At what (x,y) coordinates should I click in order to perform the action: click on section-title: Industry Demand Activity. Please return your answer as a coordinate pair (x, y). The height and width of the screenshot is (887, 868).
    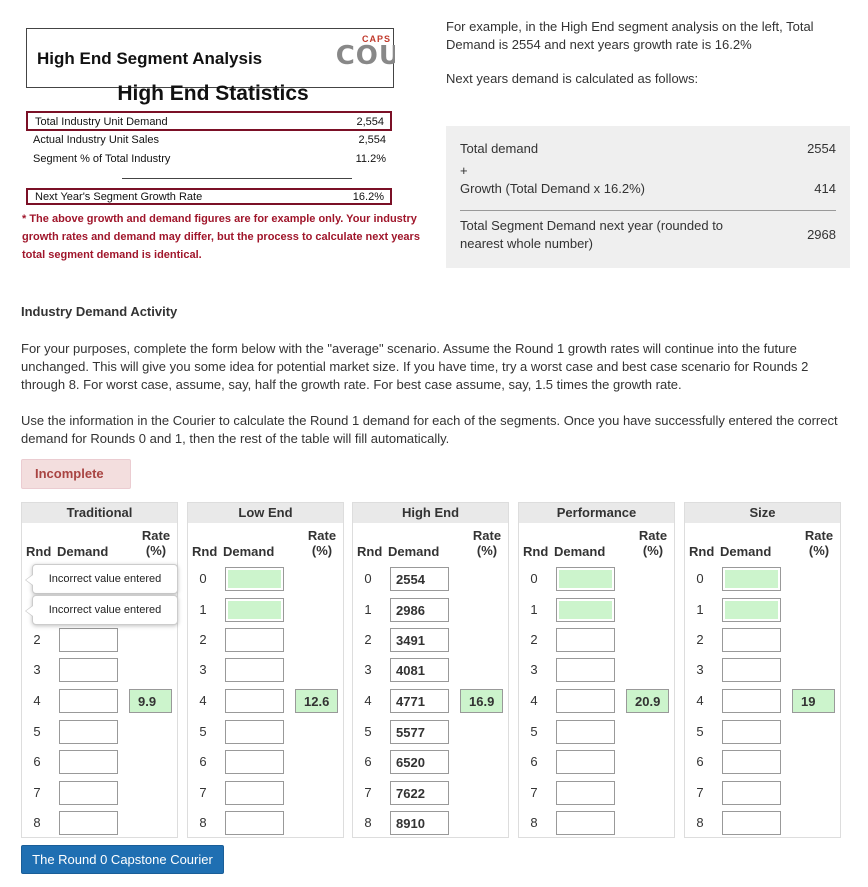
    Looking at the image, I should click on (99, 311).